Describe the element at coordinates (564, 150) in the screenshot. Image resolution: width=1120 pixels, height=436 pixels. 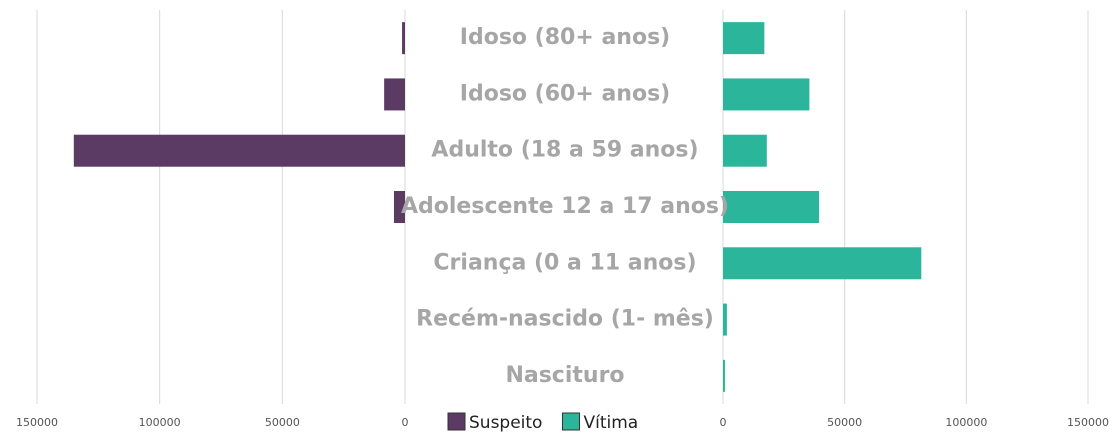
I see `category-label: Adulto (18 a 59 anos)` at that location.